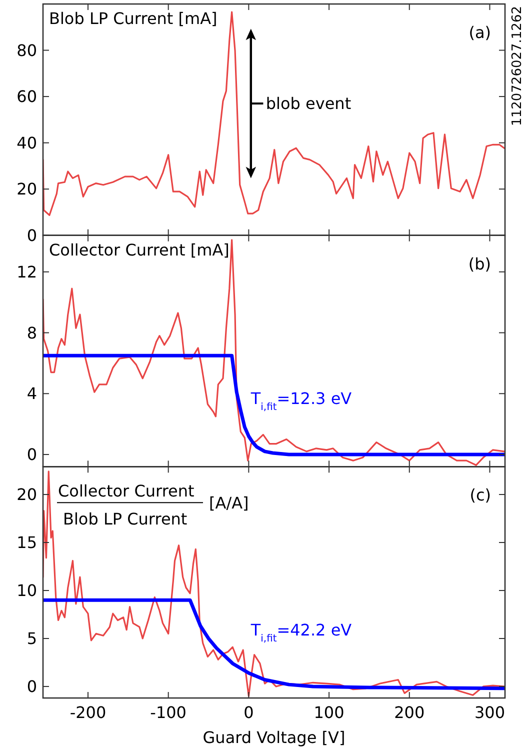 The height and width of the screenshot is (753, 526). Describe the element at coordinates (26, 590) in the screenshot. I see `y-tick-label: 10` at that location.